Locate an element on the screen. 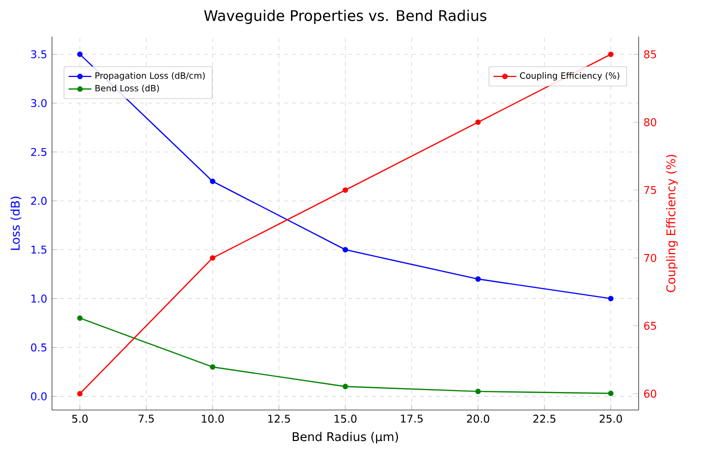 Image resolution: width=708 pixels, height=450 pixels. x-tick-label: 17.5 is located at coordinates (411, 418).